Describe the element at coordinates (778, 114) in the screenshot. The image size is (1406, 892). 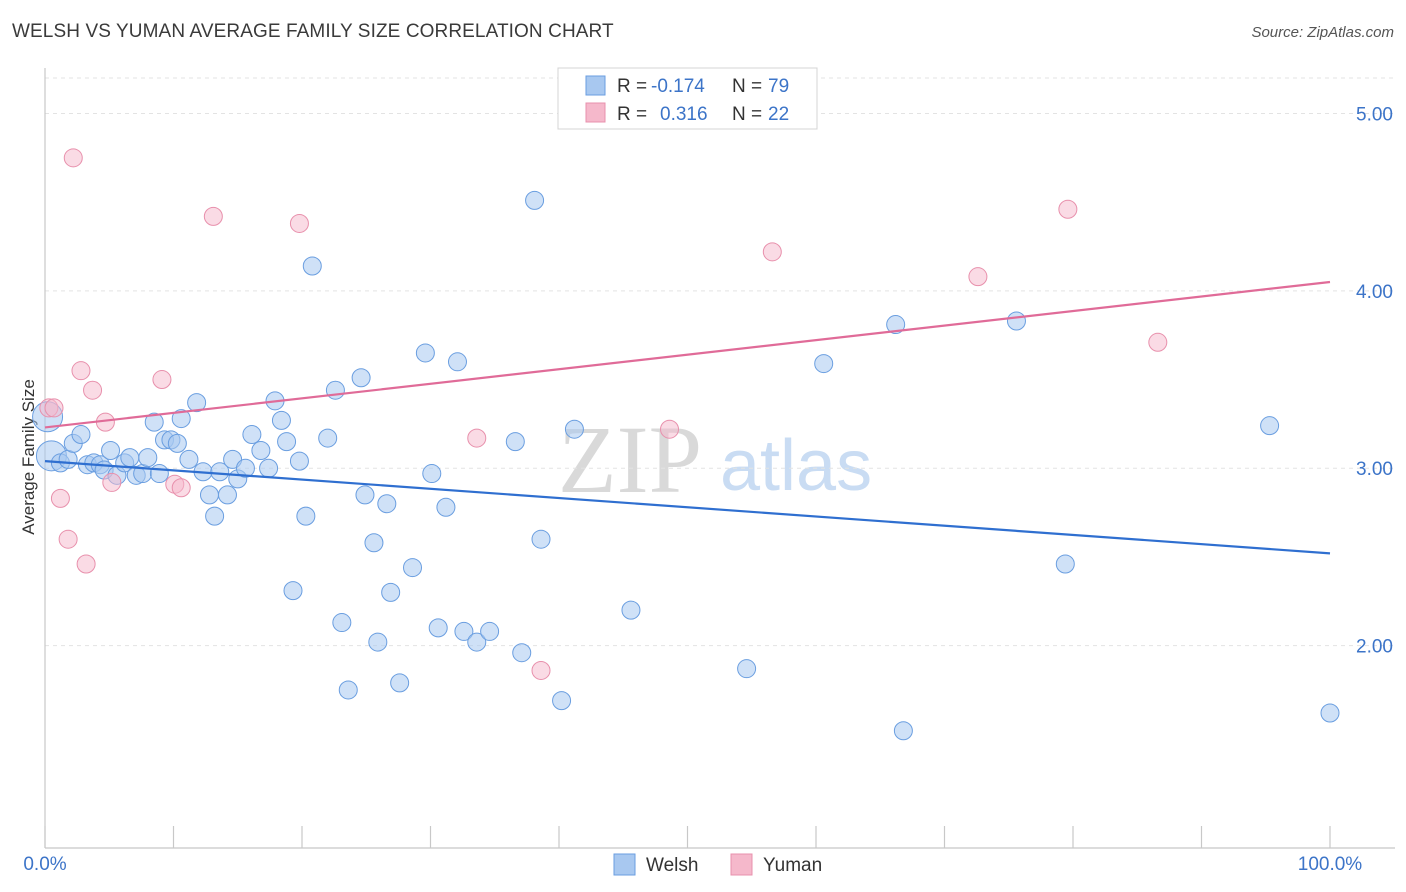
I see `yuman-n-value: 22` at that location.